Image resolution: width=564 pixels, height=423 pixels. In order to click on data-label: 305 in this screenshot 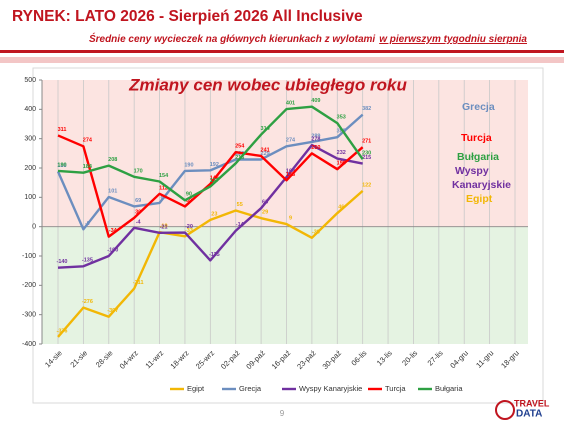, I will do `click(341, 132)`.